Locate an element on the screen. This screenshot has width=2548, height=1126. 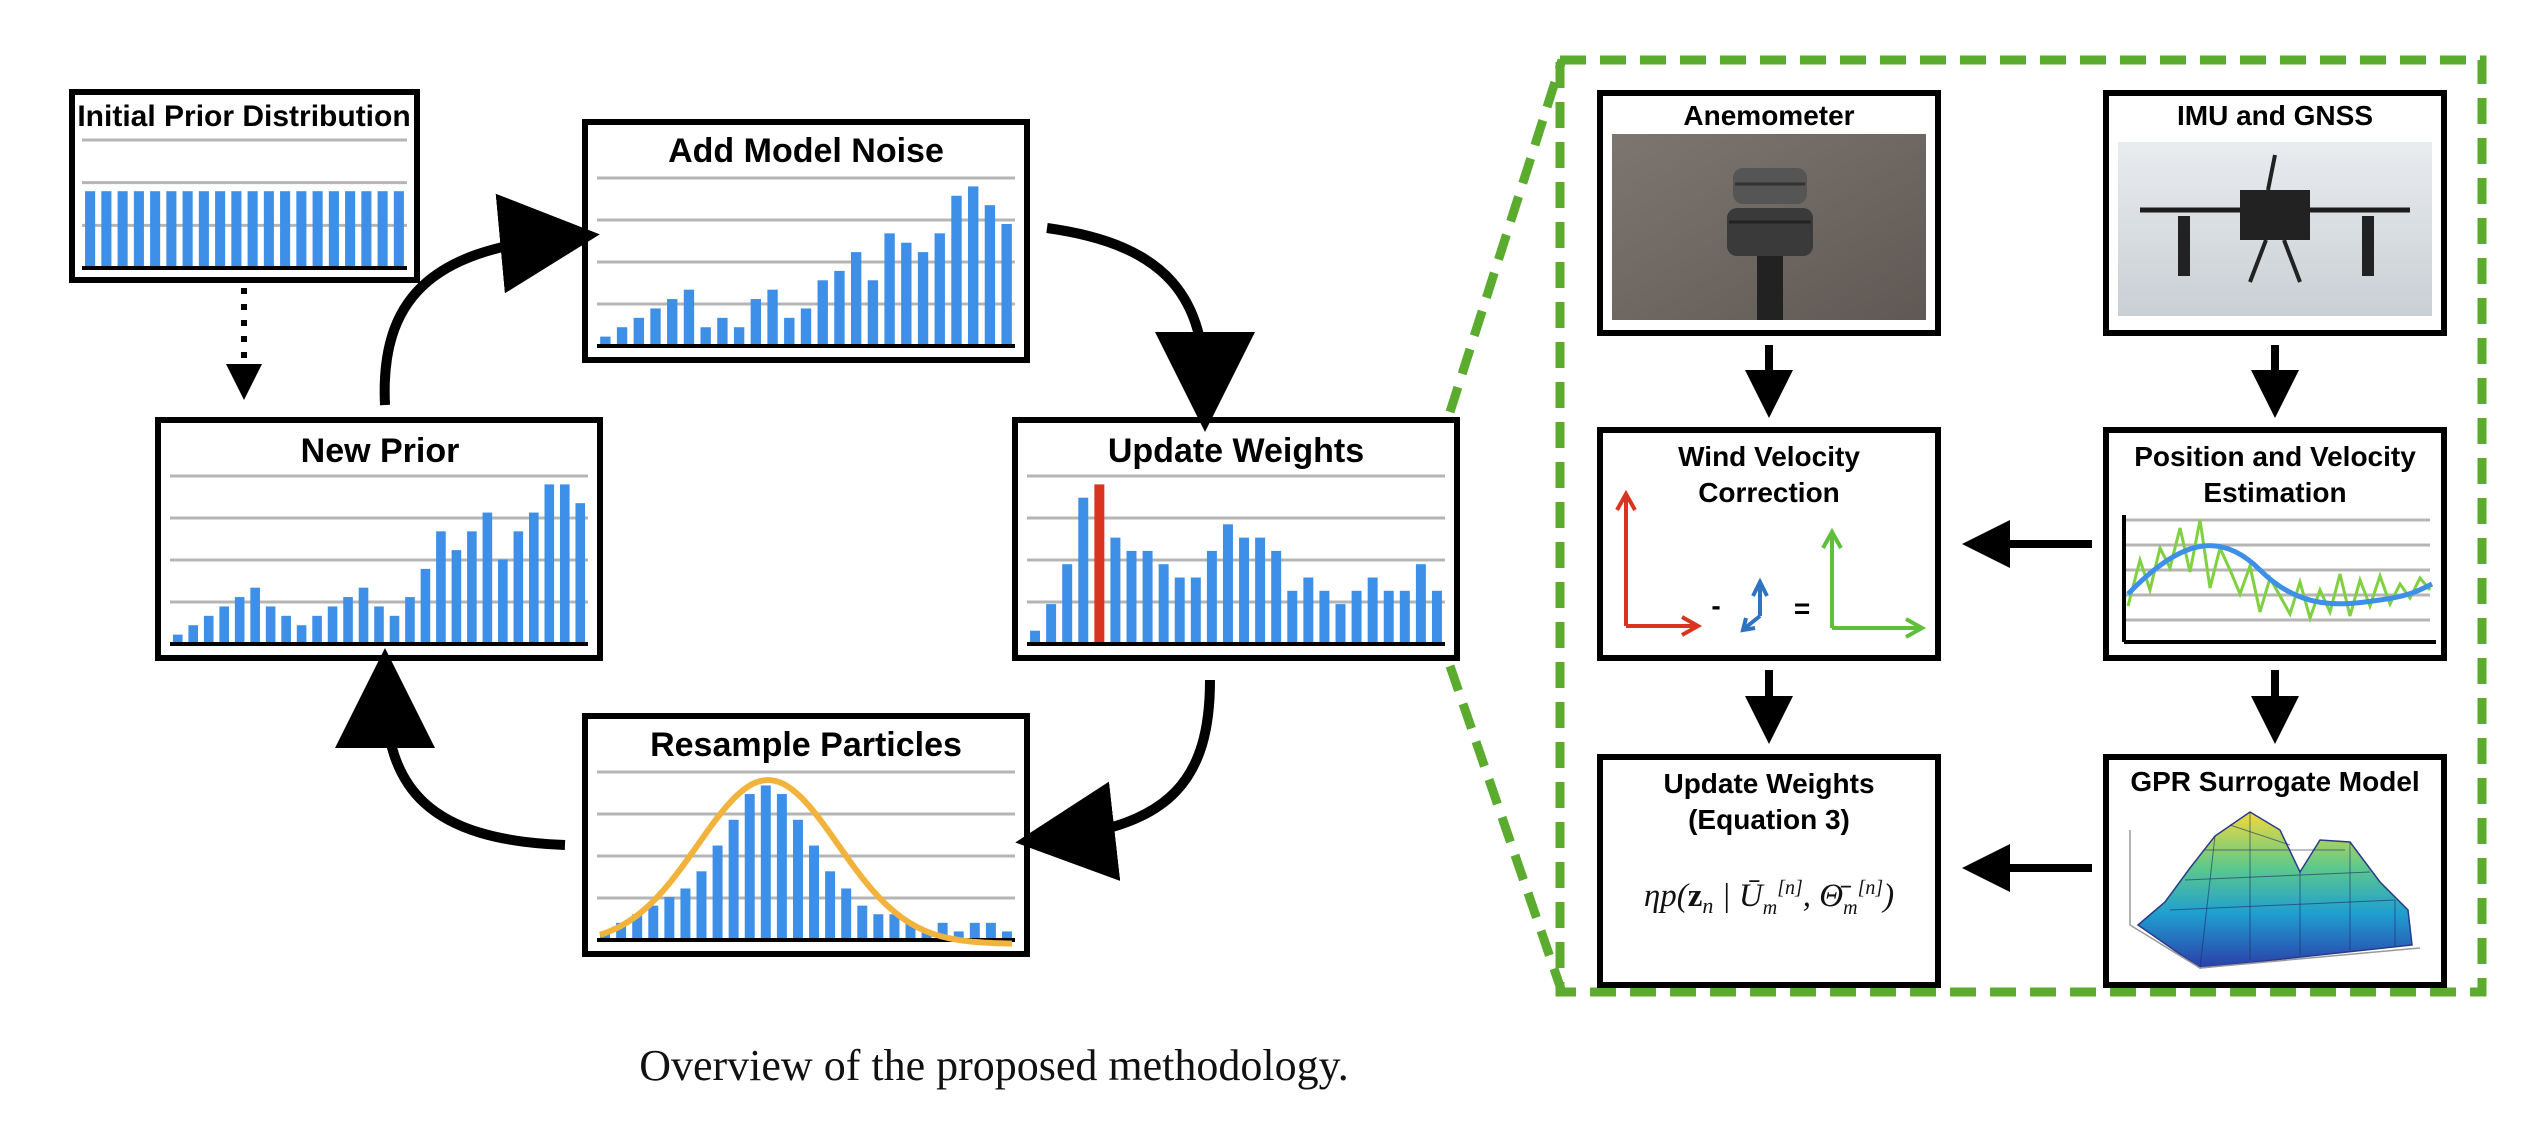
wind-velocity-title-2: Correction is located at coordinates (1769, 492).